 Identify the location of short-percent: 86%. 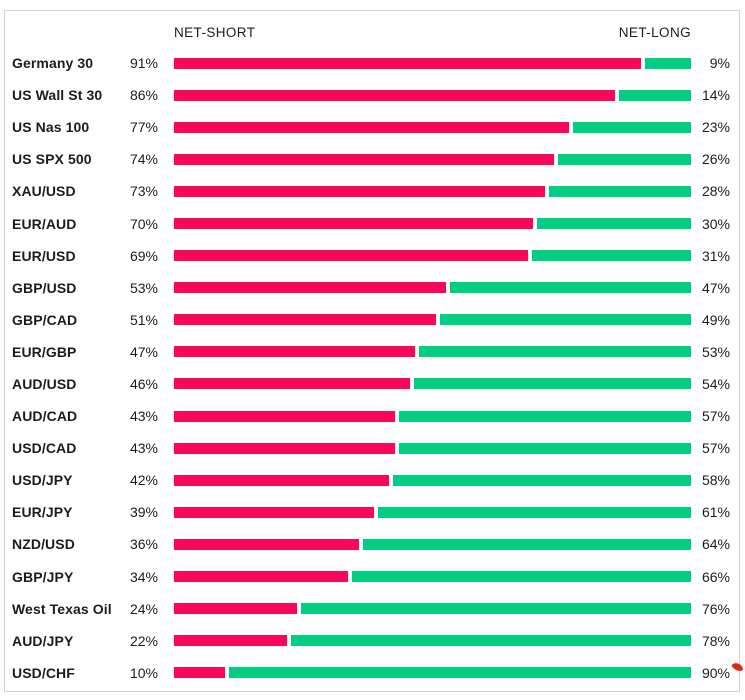
(143, 95).